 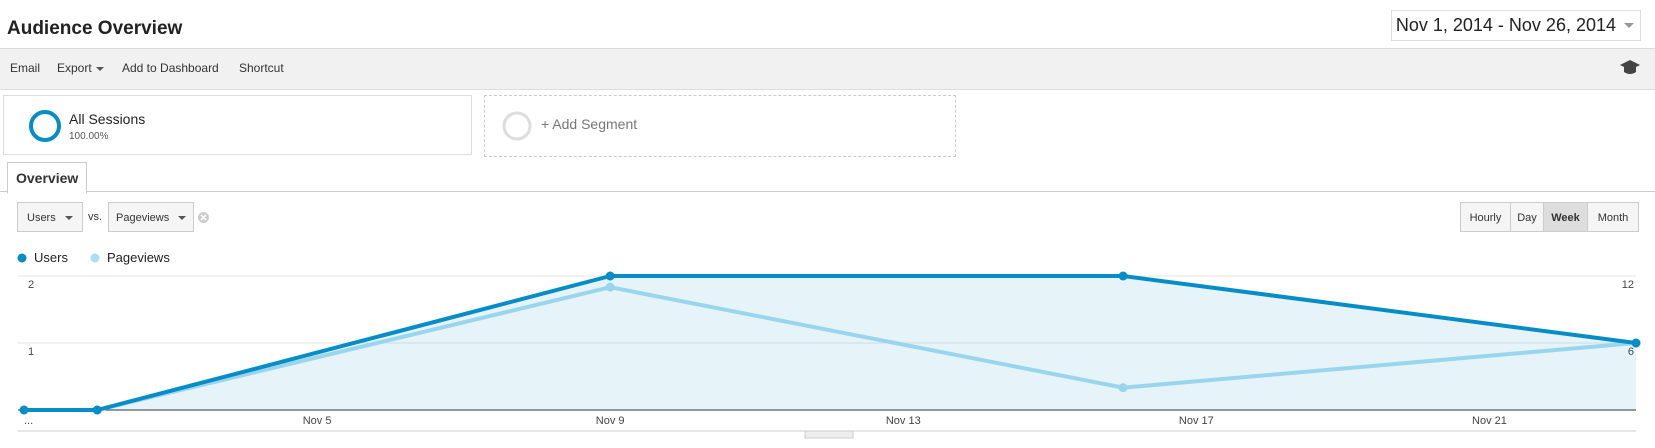 What do you see at coordinates (1527, 217) in the screenshot?
I see `interval-button: Day` at bounding box center [1527, 217].